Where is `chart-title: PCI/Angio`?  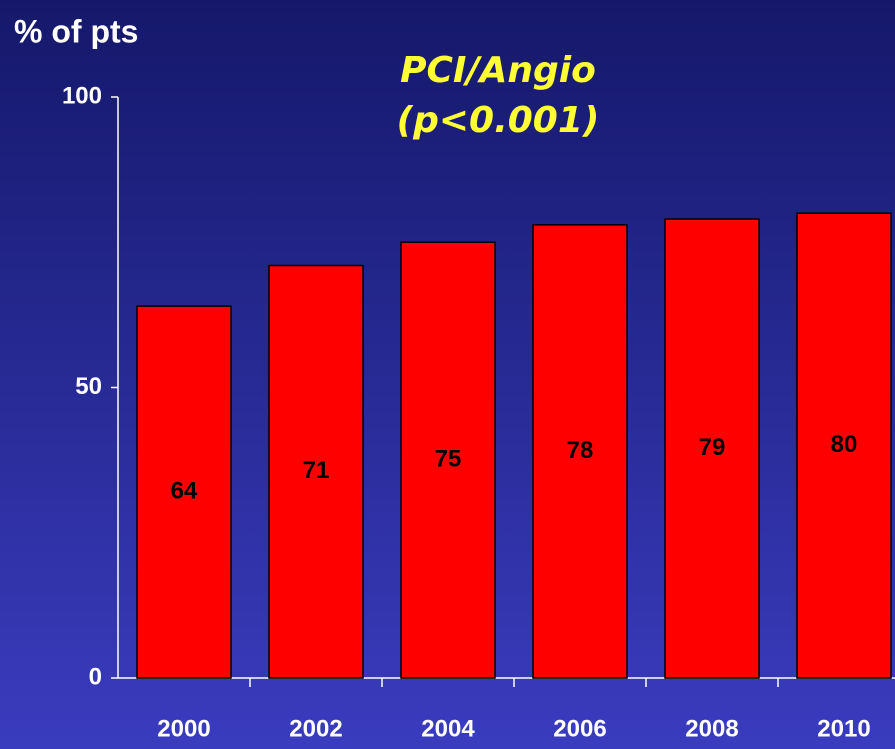
chart-title: PCI/Angio is located at coordinates (498, 70).